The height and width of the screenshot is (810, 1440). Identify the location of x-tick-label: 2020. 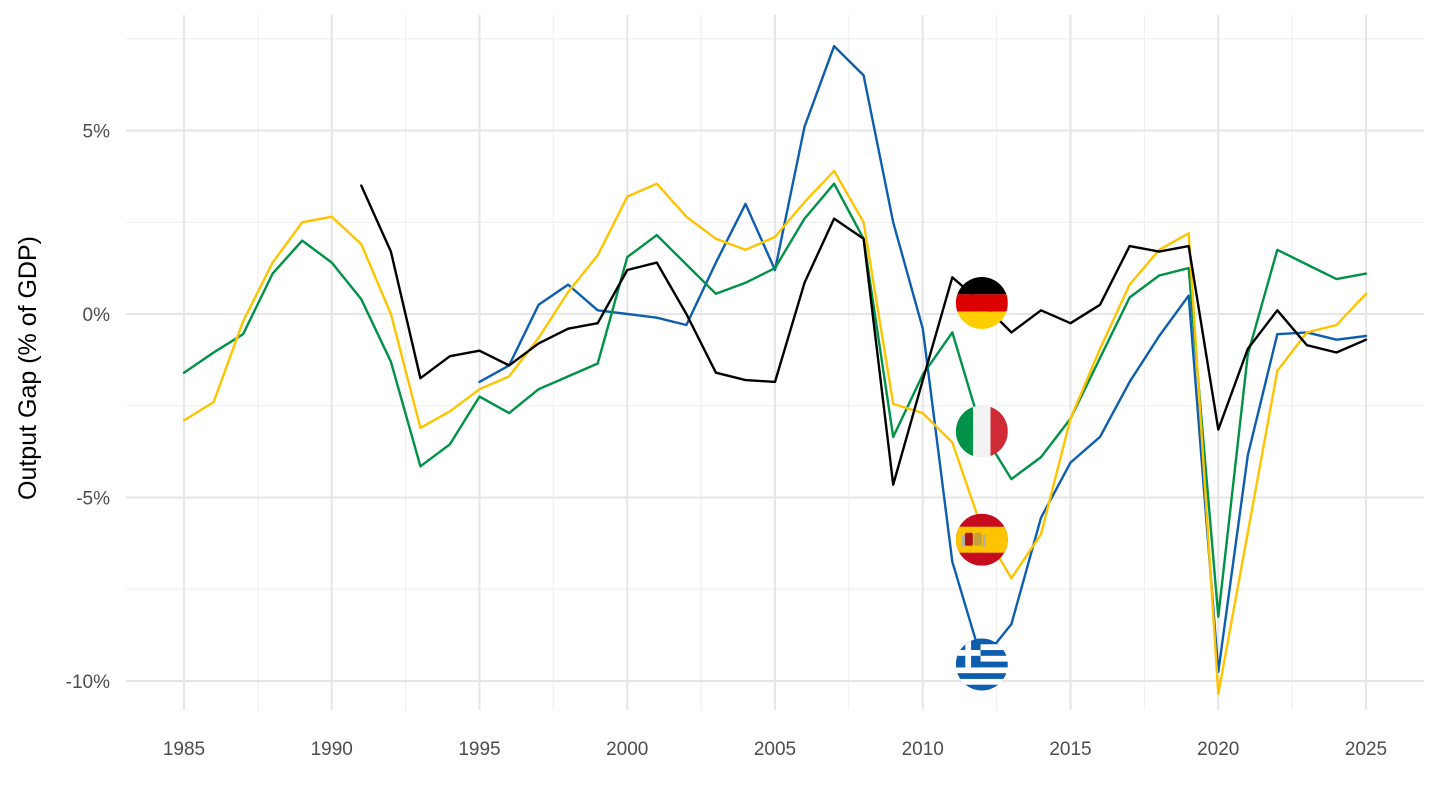
(1218, 749).